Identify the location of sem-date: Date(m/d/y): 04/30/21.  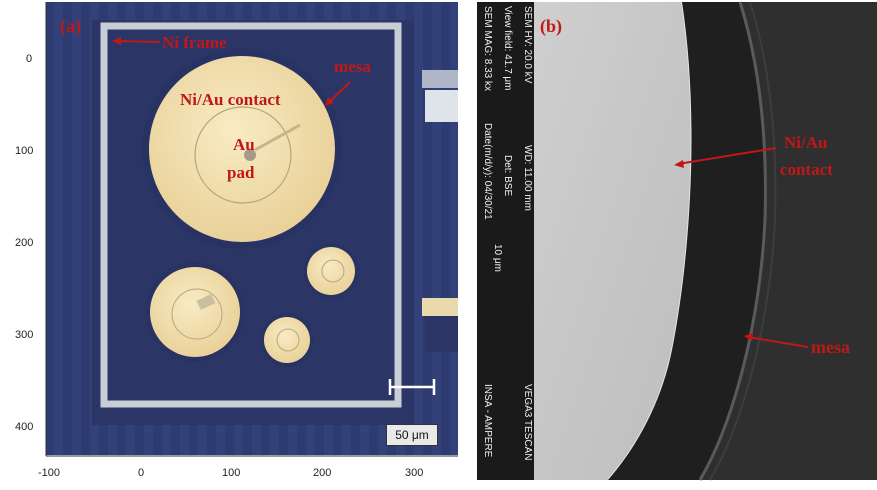
(487, 171).